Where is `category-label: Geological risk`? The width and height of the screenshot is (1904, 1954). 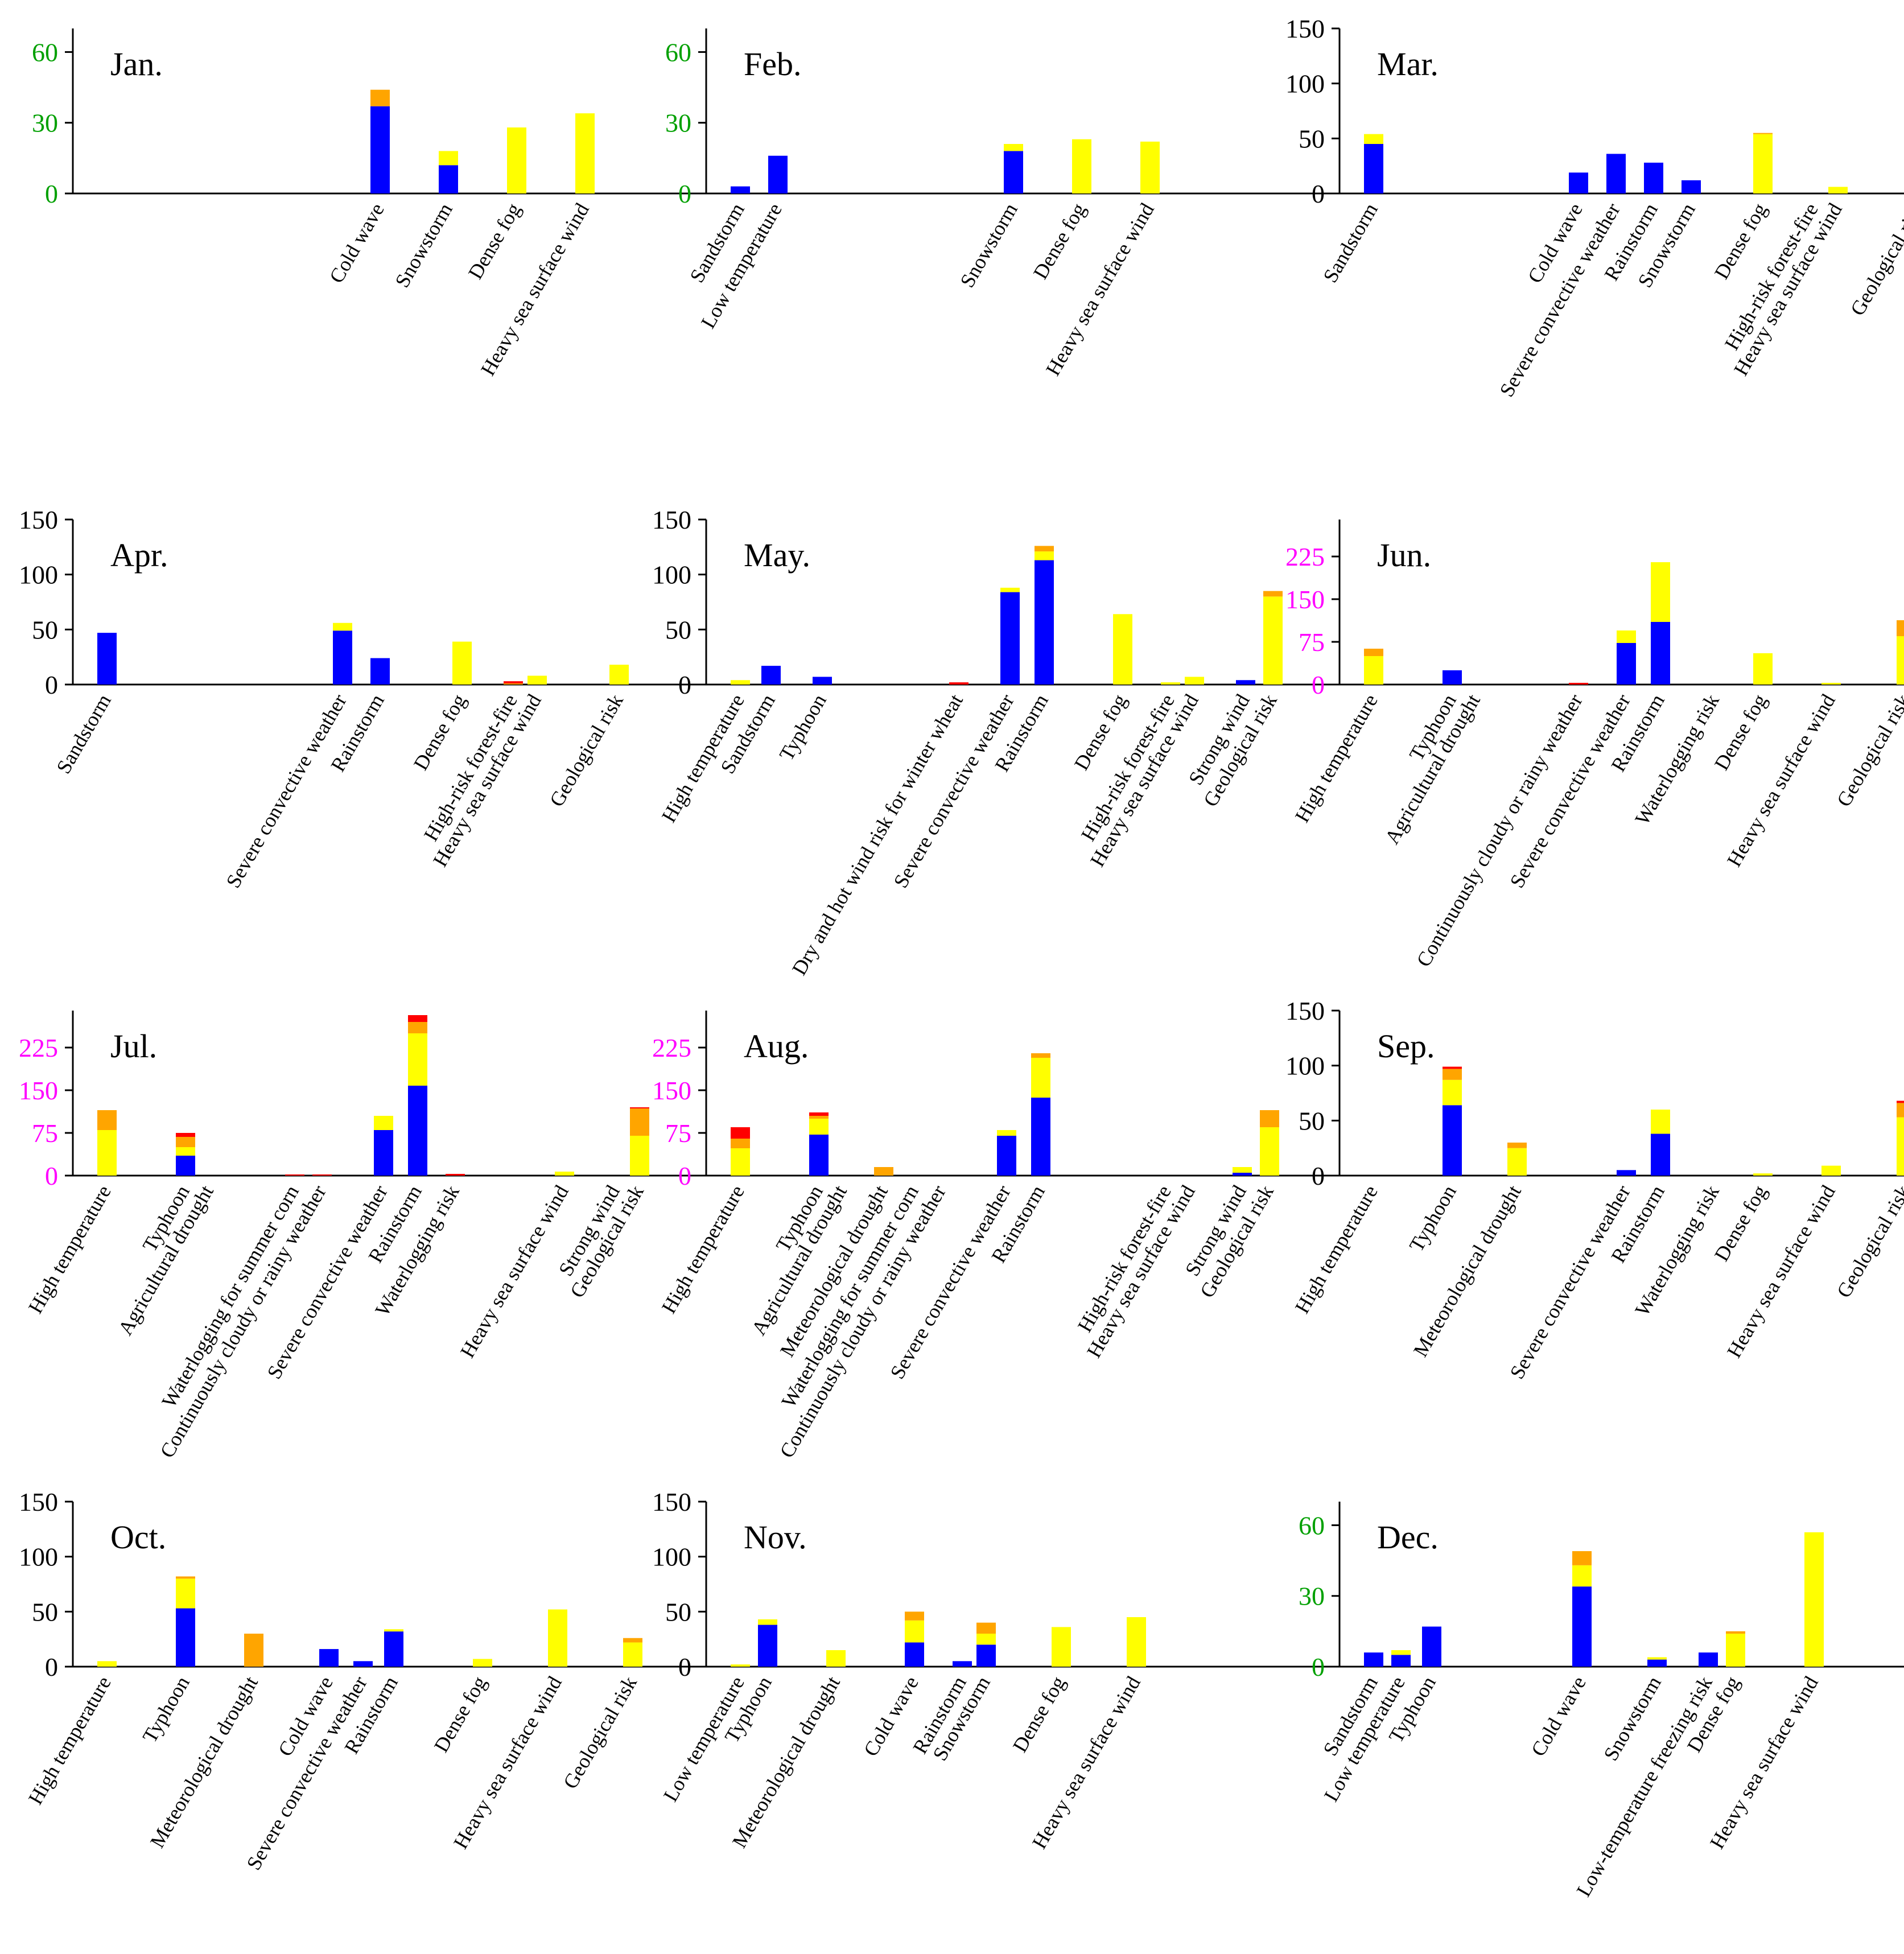
category-label: Geological risk is located at coordinates (1868, 750).